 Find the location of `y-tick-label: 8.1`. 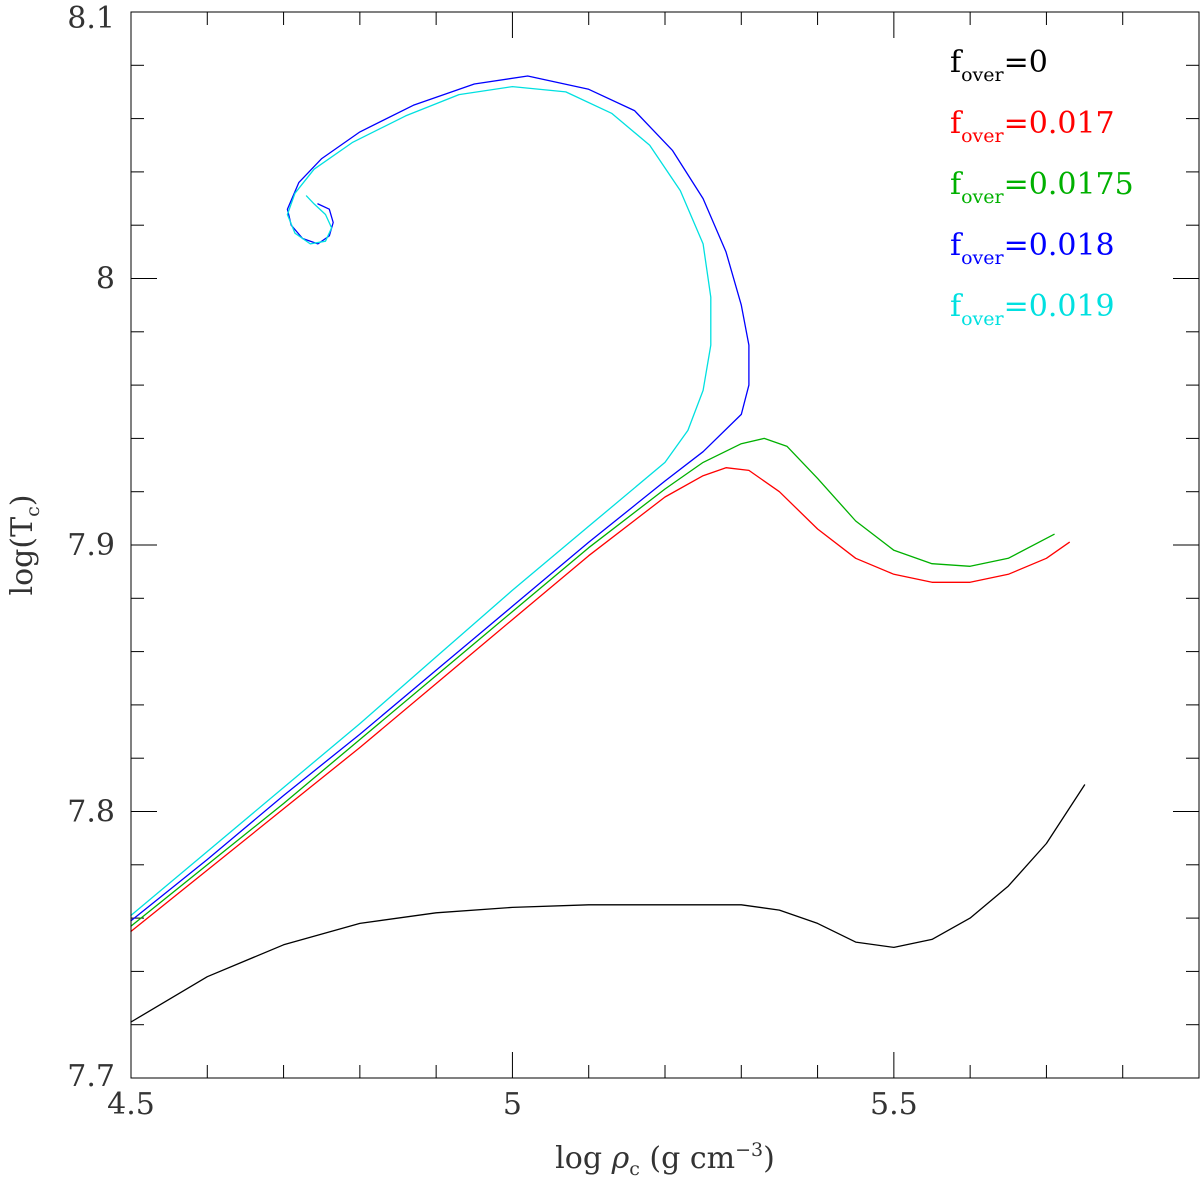

y-tick-label: 8.1 is located at coordinates (91, 18).